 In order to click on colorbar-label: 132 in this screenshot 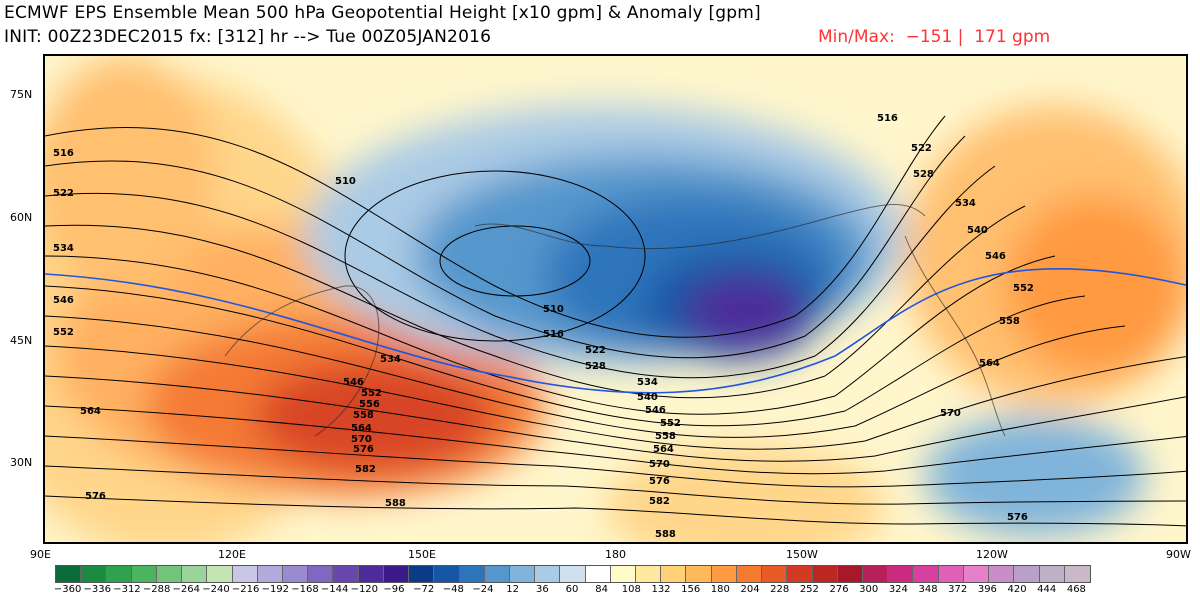, I will do `click(661, 589)`.